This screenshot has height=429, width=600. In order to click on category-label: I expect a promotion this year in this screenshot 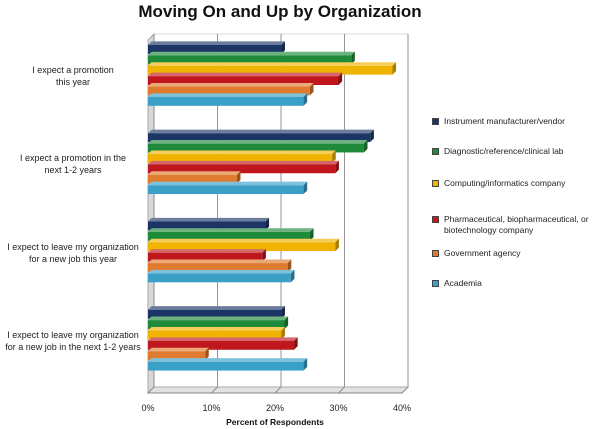, I will do `click(73, 76)`.